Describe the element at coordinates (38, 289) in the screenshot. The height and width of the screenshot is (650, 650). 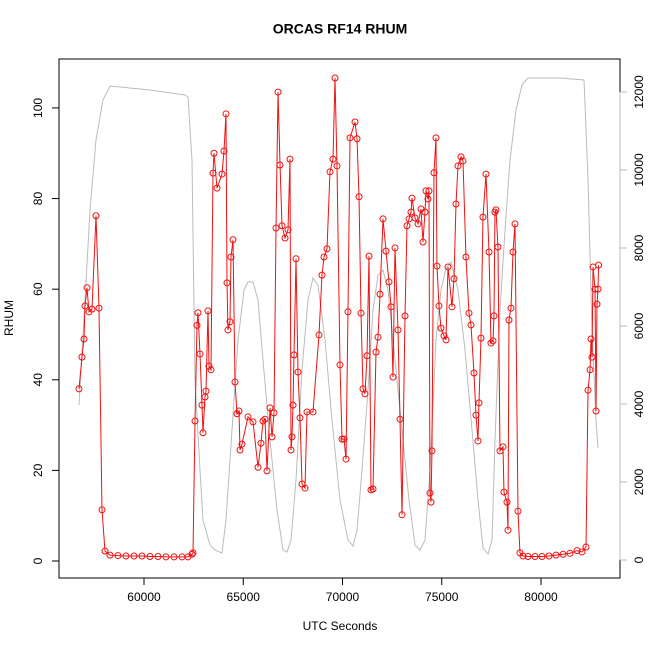
I see `y-tick-label: 60` at that location.